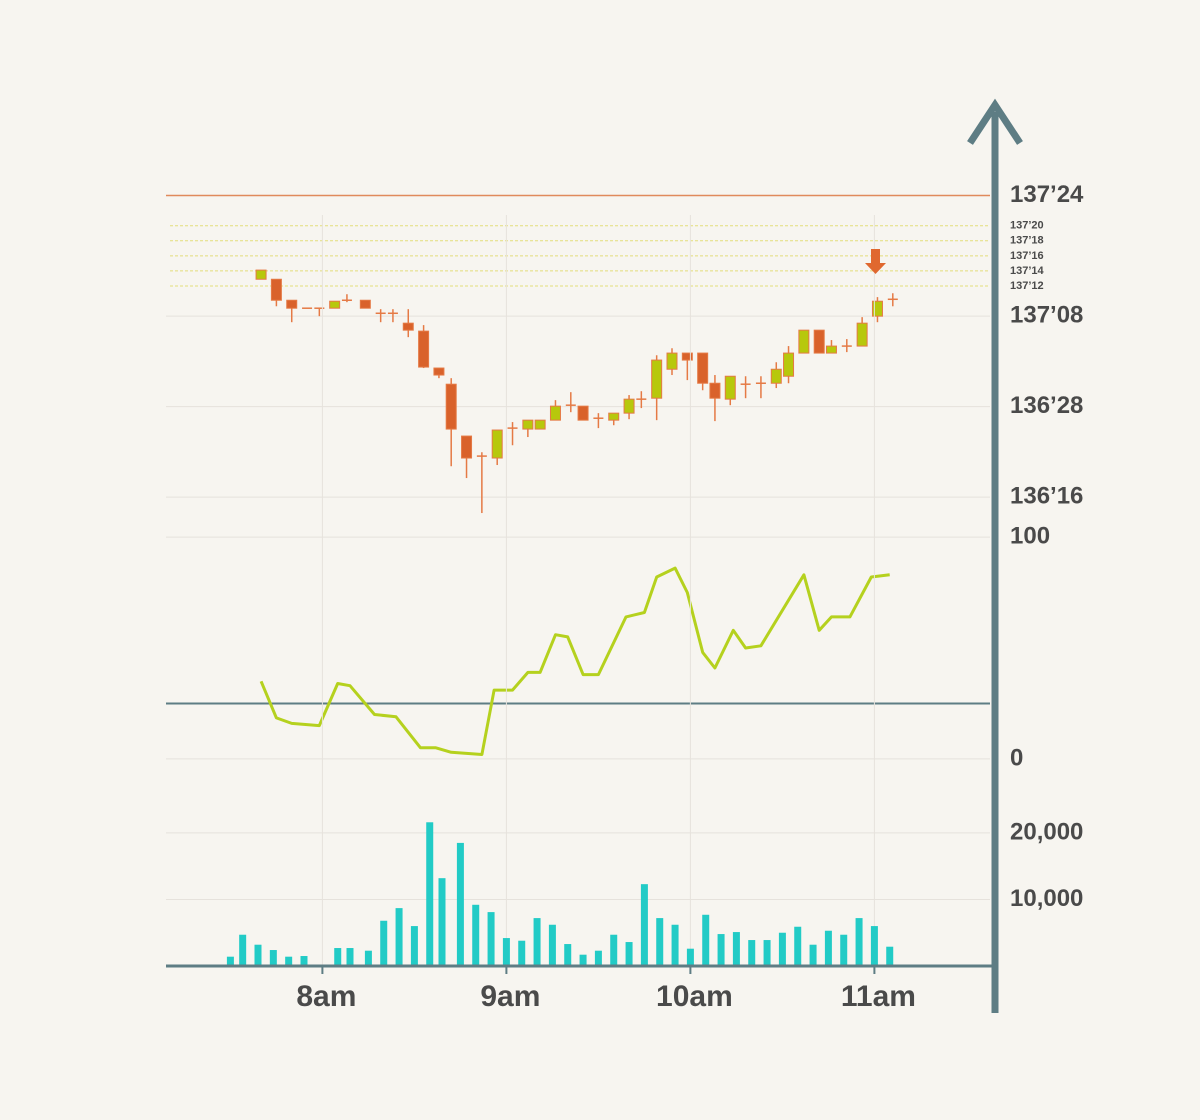 This screenshot has width=1200, height=1120. I want to click on x-tick-label: 9am, so click(510, 996).